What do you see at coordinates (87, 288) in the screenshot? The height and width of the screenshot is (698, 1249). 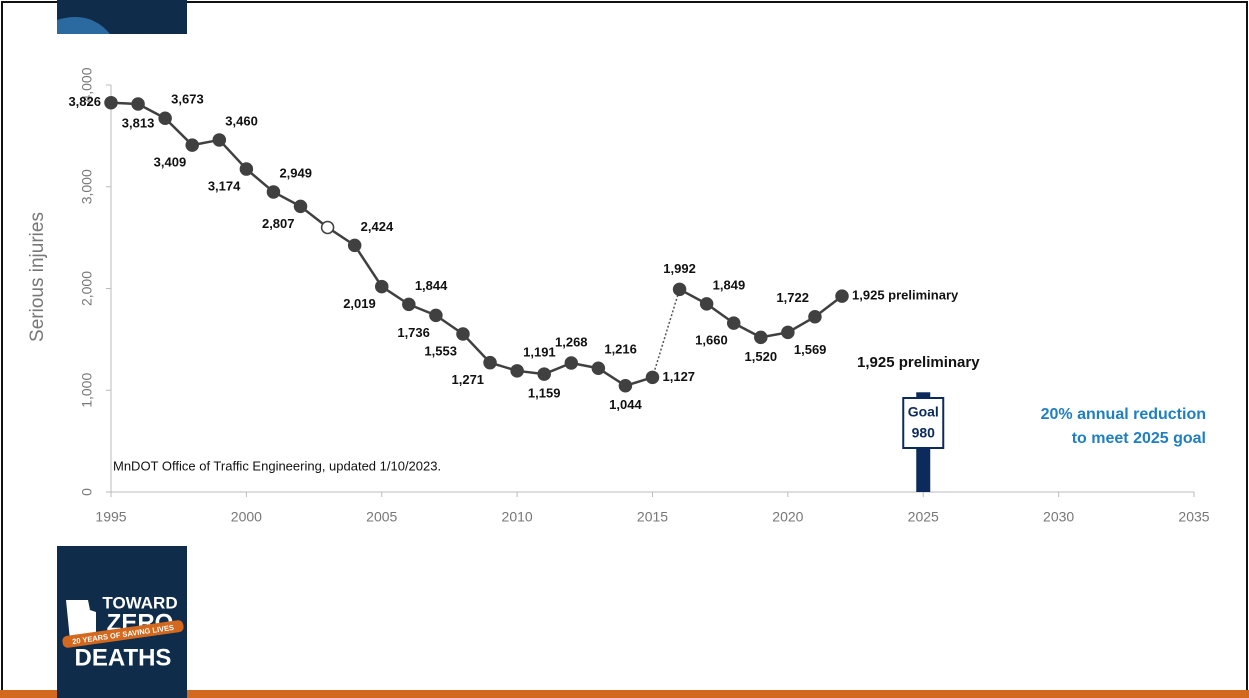 I see `y-tick-label: 2,000` at bounding box center [87, 288].